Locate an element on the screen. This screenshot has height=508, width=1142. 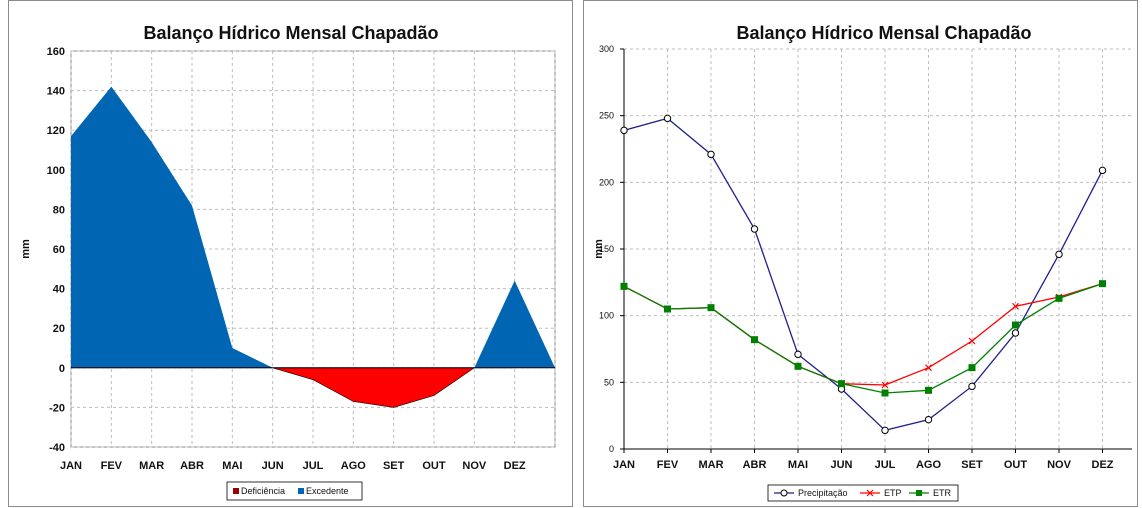
y-tick-label: 200 is located at coordinates (606, 182).